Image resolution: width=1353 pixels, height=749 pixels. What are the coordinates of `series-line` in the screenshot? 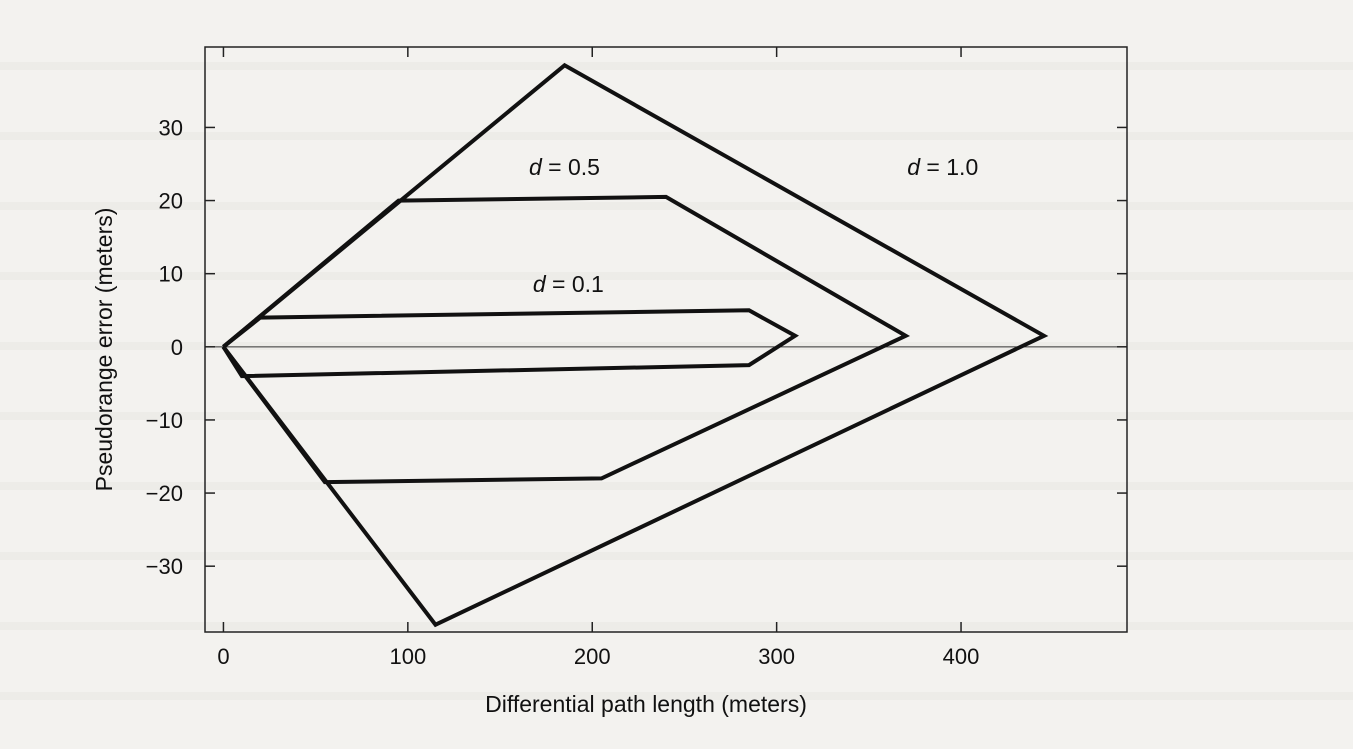 It's located at (510, 343).